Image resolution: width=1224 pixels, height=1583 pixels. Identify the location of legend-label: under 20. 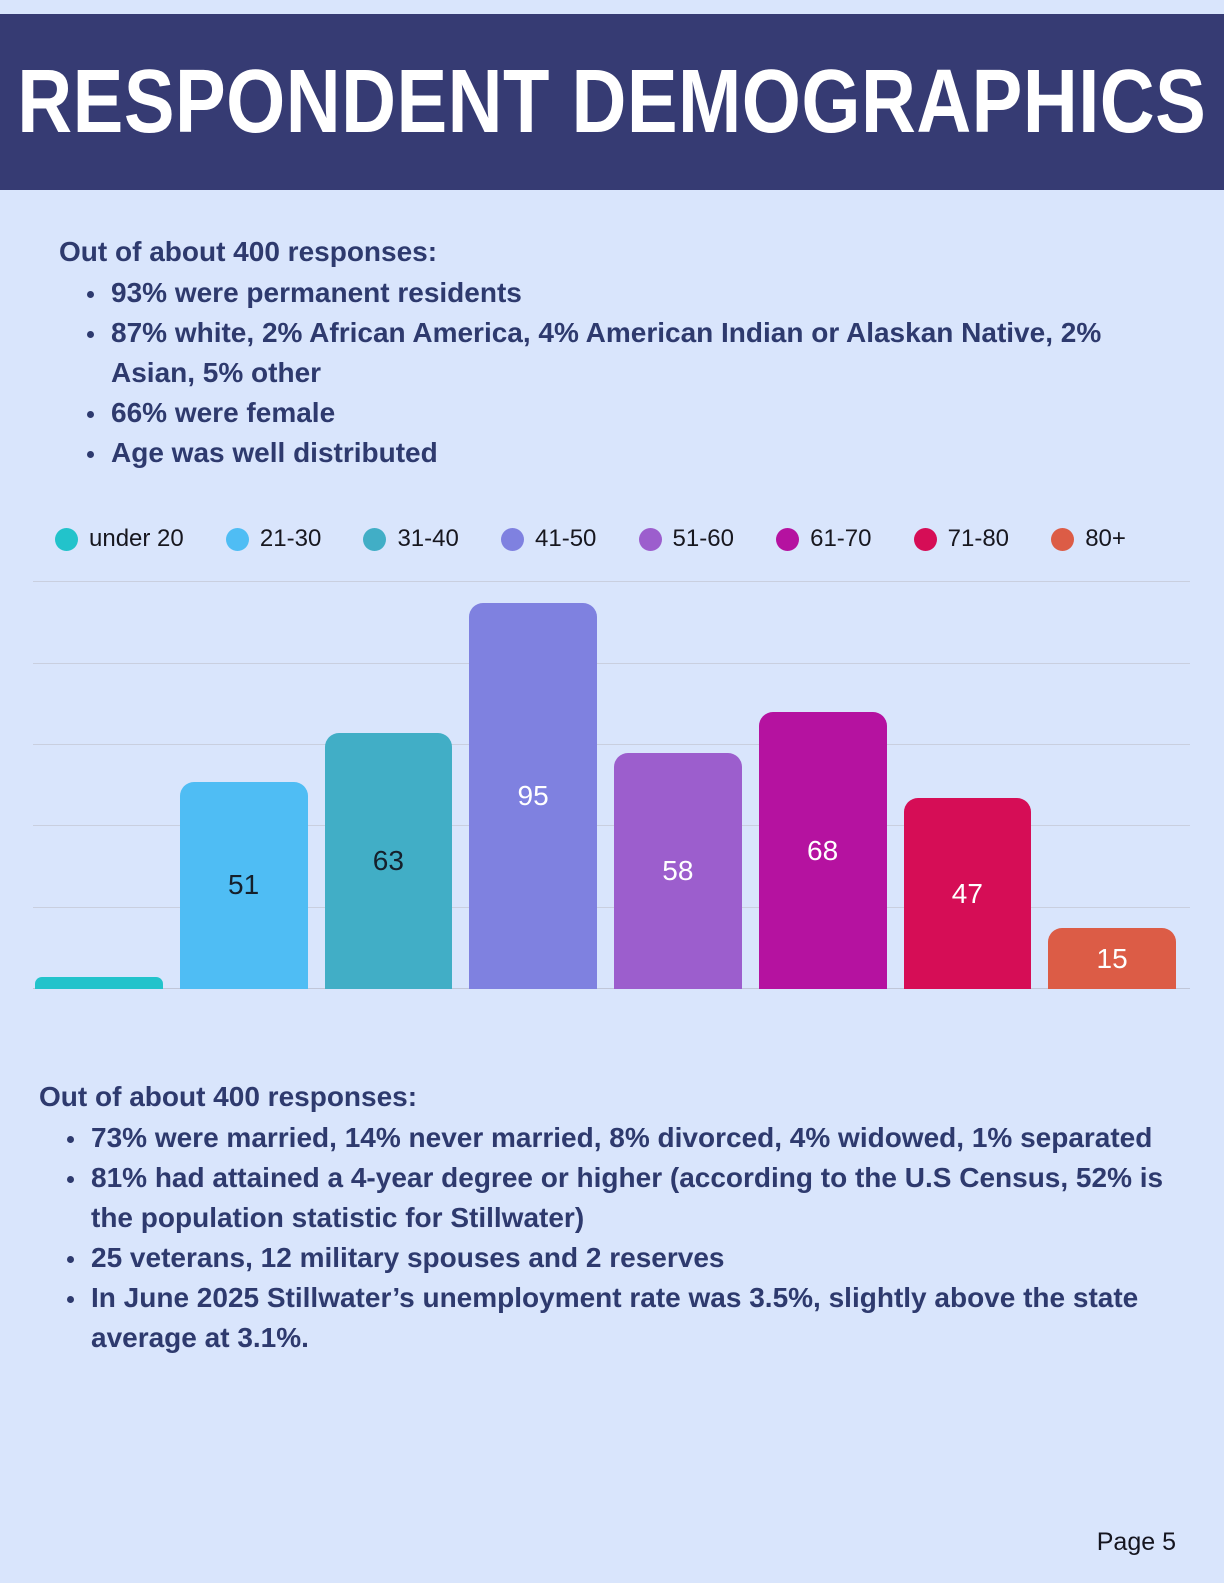
(136, 539).